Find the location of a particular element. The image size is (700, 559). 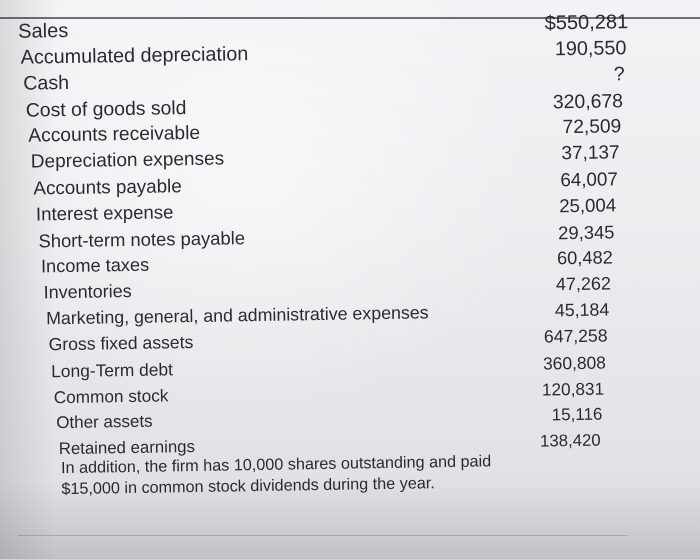

row-value: 320,678 is located at coordinates (588, 101).